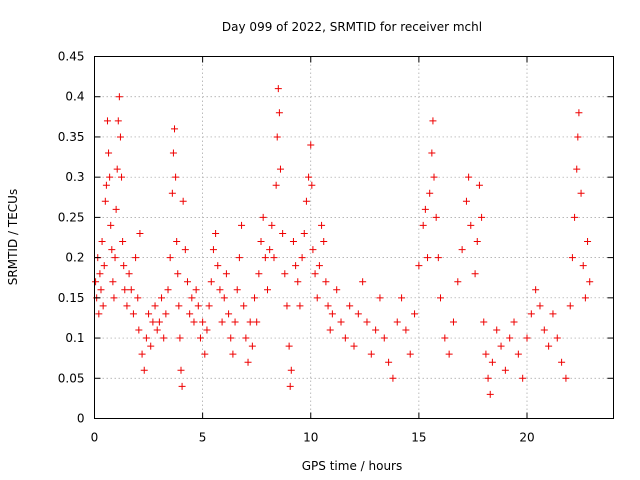 The image size is (640, 480). Describe the element at coordinates (352, 466) in the screenshot. I see `x-axis-label: GPS time / hours` at that location.